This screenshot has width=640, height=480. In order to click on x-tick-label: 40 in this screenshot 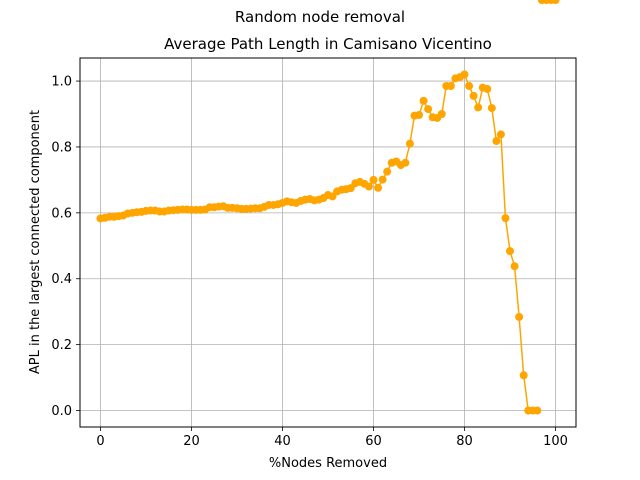, I will do `click(282, 441)`.